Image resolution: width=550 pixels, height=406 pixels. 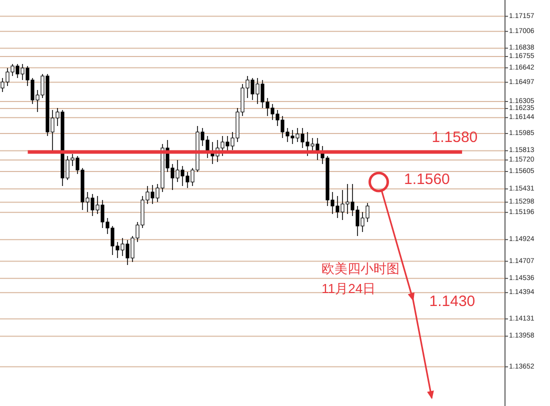 I want to click on ref-line: 1.1580, so click(x=253, y=141).